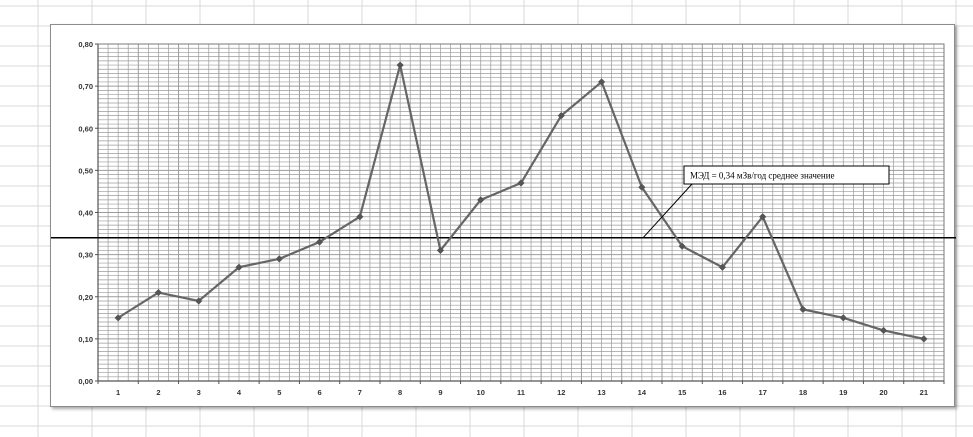 The height and width of the screenshot is (437, 973). I want to click on x-tick-label: 1, so click(118, 392).